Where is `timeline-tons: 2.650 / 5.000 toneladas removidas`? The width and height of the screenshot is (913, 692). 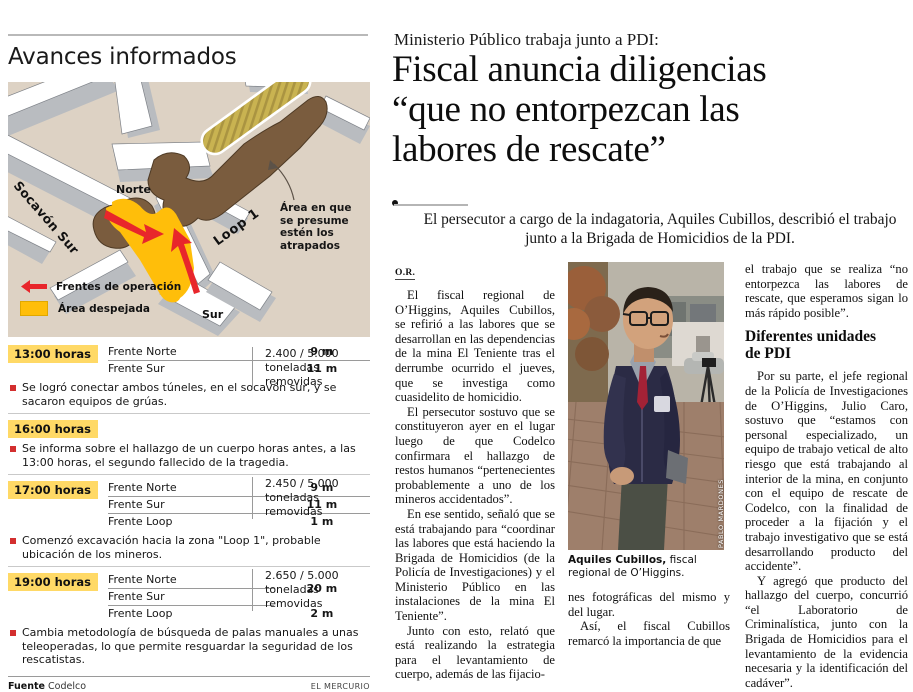 timeline-tons: 2.650 / 5.000 toneladas removidas is located at coordinates (311, 590).